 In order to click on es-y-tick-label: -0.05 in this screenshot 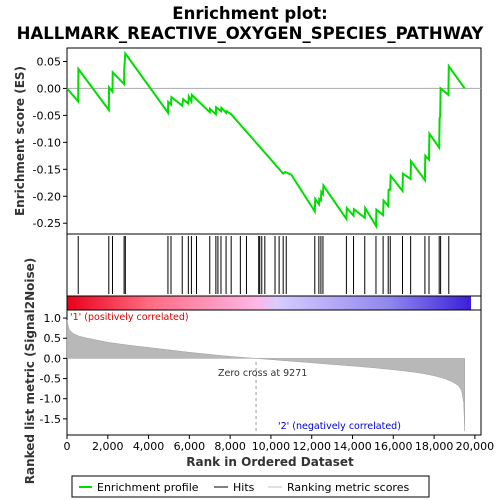, I will do `click(47, 115)`.